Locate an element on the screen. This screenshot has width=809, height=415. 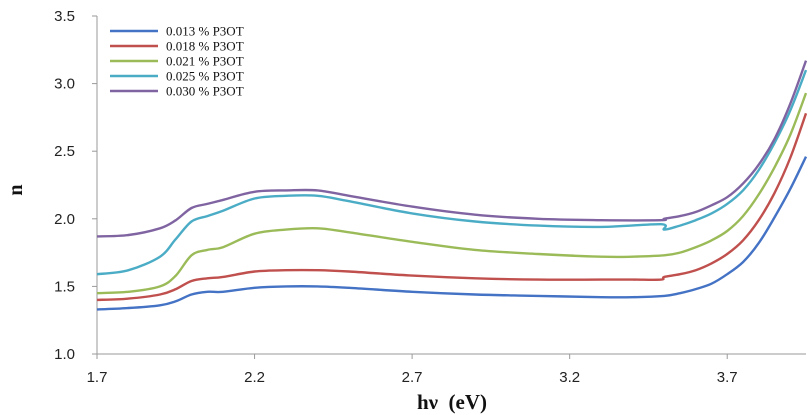
legend-label: 0.030 % P3OT is located at coordinates (205, 91).